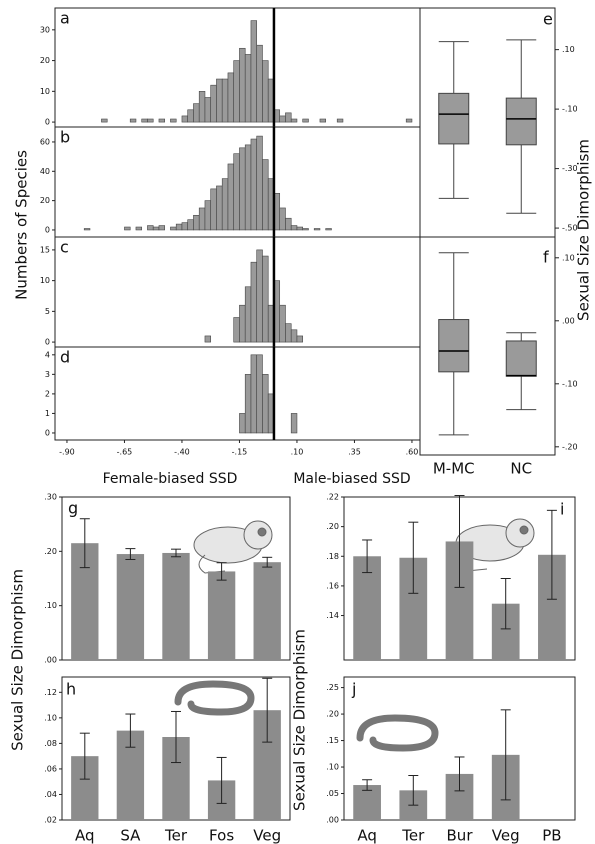 The width and height of the screenshot is (595, 844). What do you see at coordinates (521, 469) in the screenshot?
I see `x-tick-label: NC` at bounding box center [521, 469].